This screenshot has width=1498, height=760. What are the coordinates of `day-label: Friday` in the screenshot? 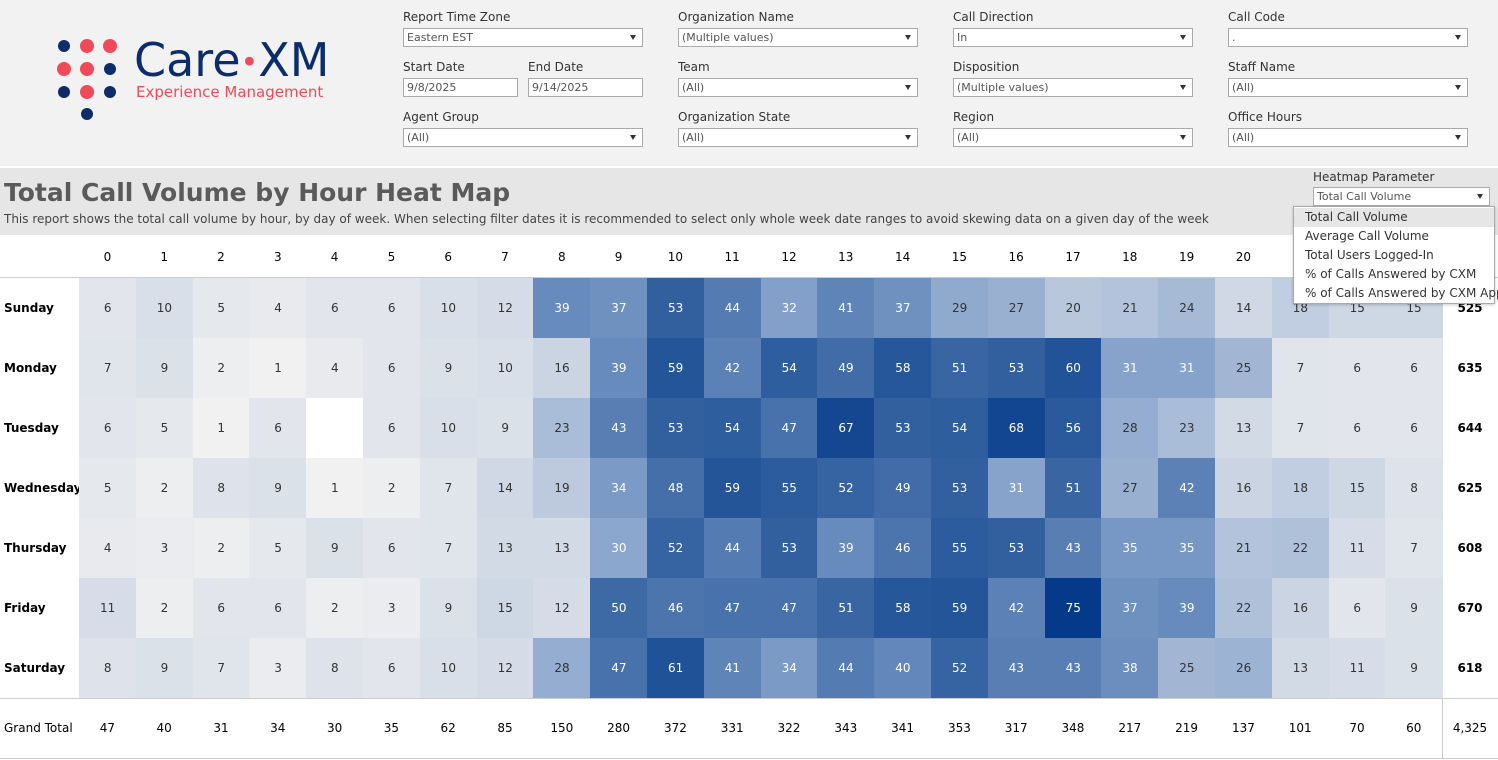 It's located at (25, 608).